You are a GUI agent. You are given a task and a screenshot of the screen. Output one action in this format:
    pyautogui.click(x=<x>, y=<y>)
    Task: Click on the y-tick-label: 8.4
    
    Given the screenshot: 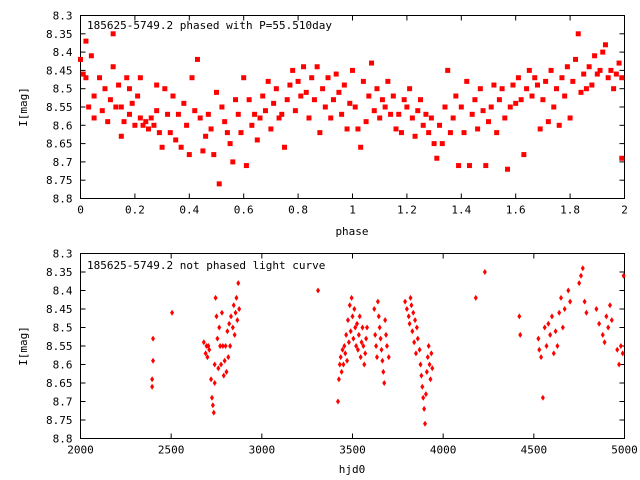 What is the action you would take?
    pyautogui.click(x=63, y=52)
    